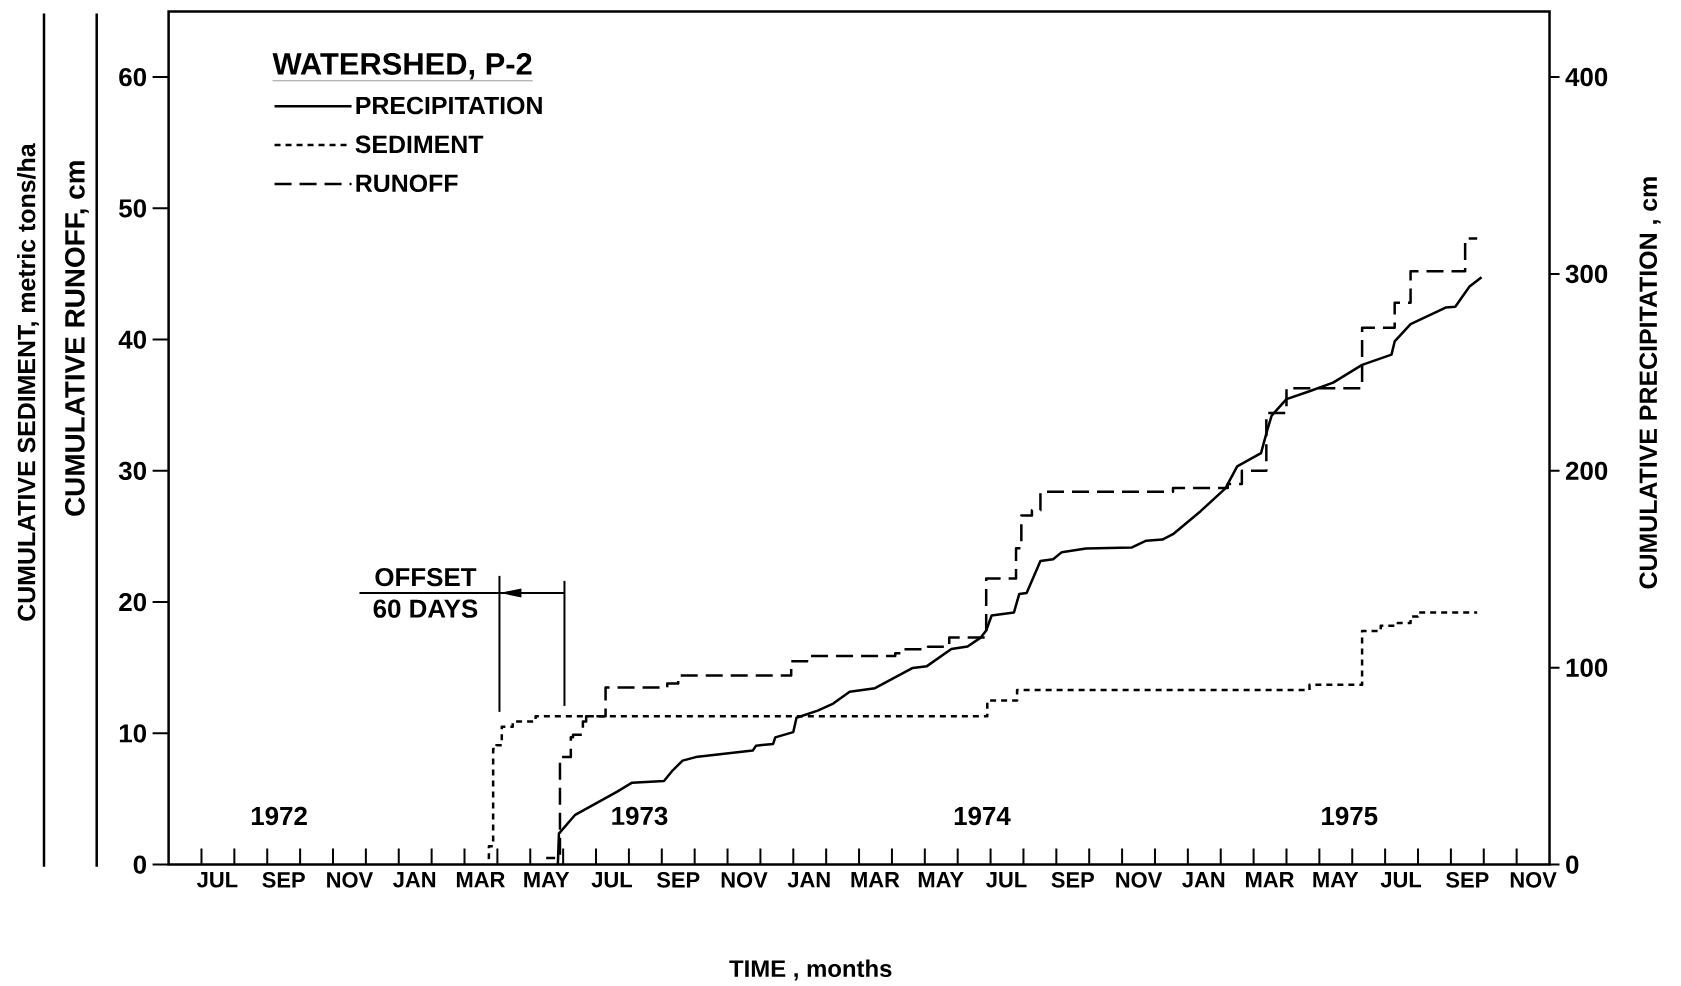 The height and width of the screenshot is (986, 1681). I want to click on annotation: 1972, so click(279, 816).